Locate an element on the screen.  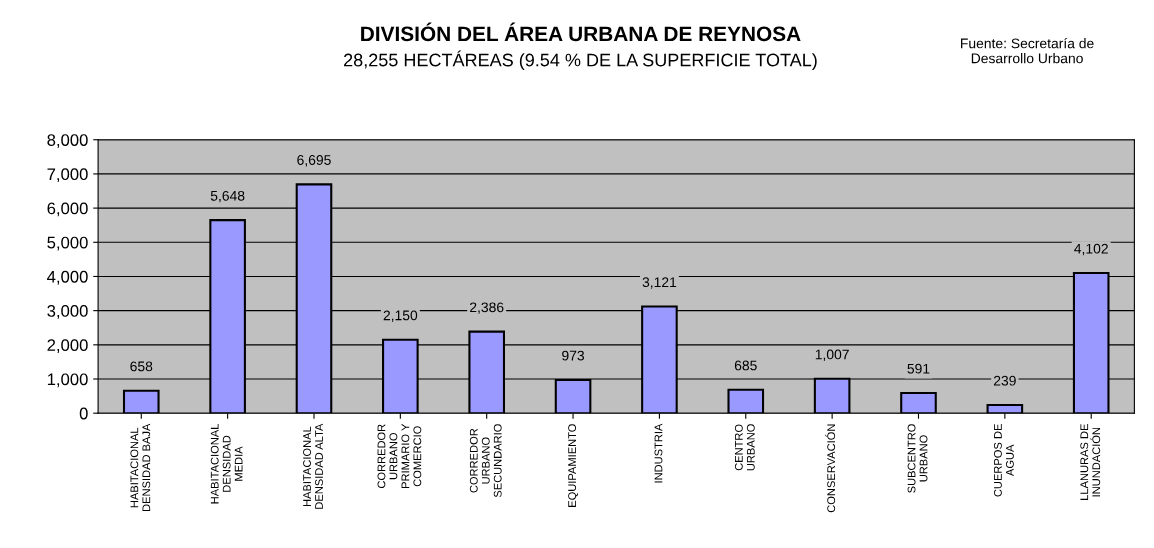
x-tick-label: CENTRO URBANO is located at coordinates (744, 447).